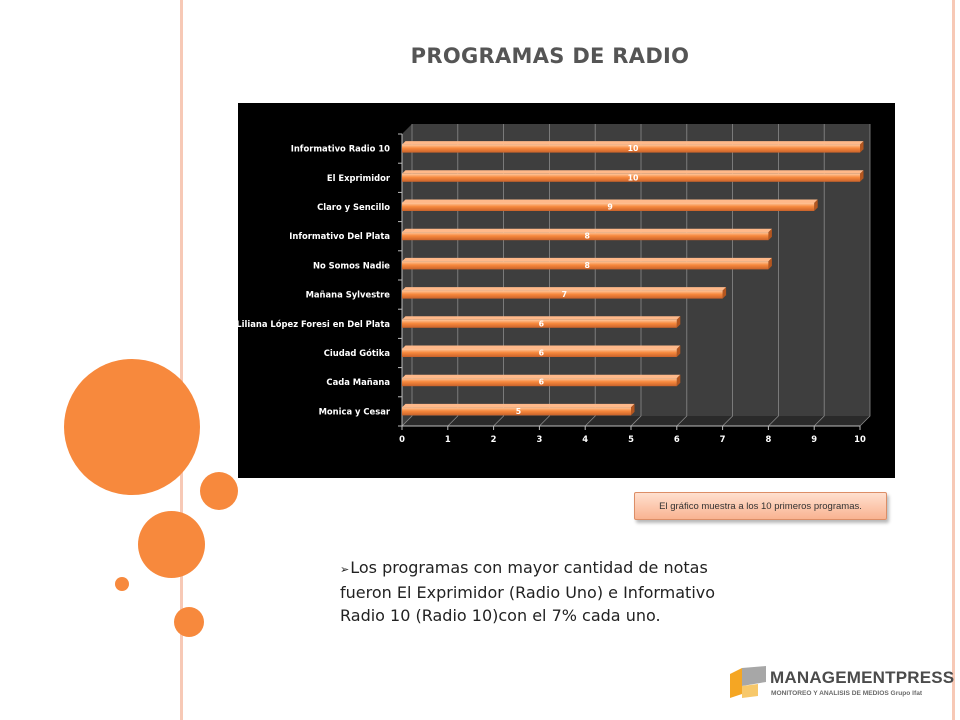 This screenshot has height=720, width=960. Describe the element at coordinates (340, 149) in the screenshot. I see `category-label: Informativo Radio 10` at that location.